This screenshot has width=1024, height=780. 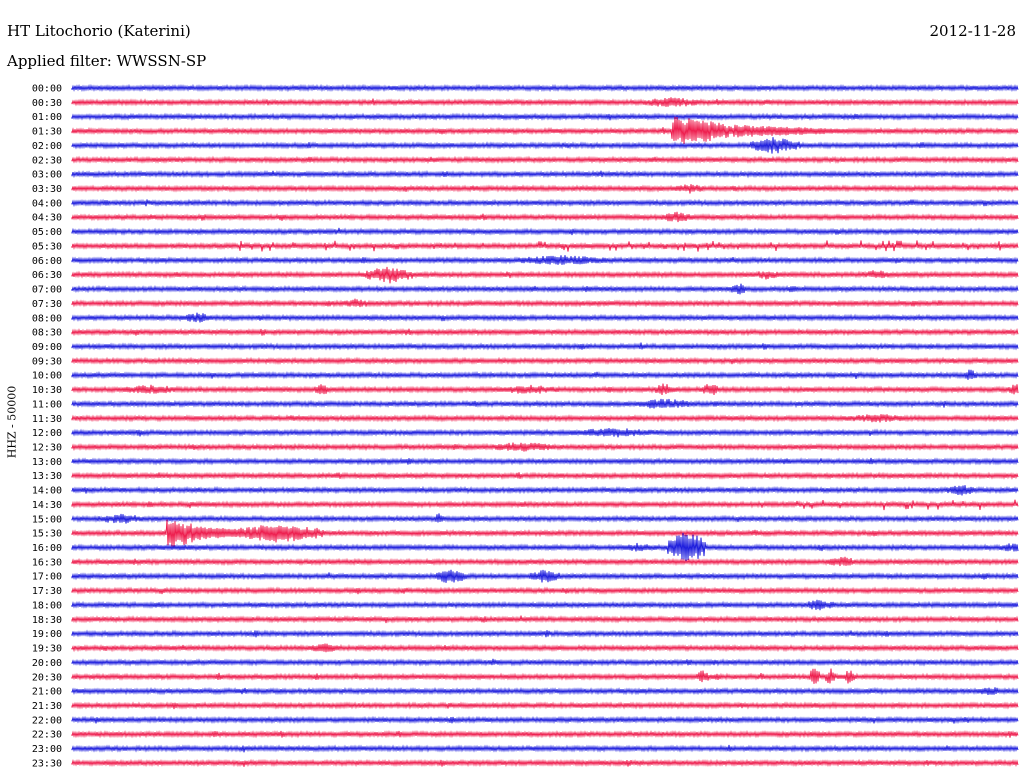 I want to click on time-label: 13:30, so click(x=47, y=476).